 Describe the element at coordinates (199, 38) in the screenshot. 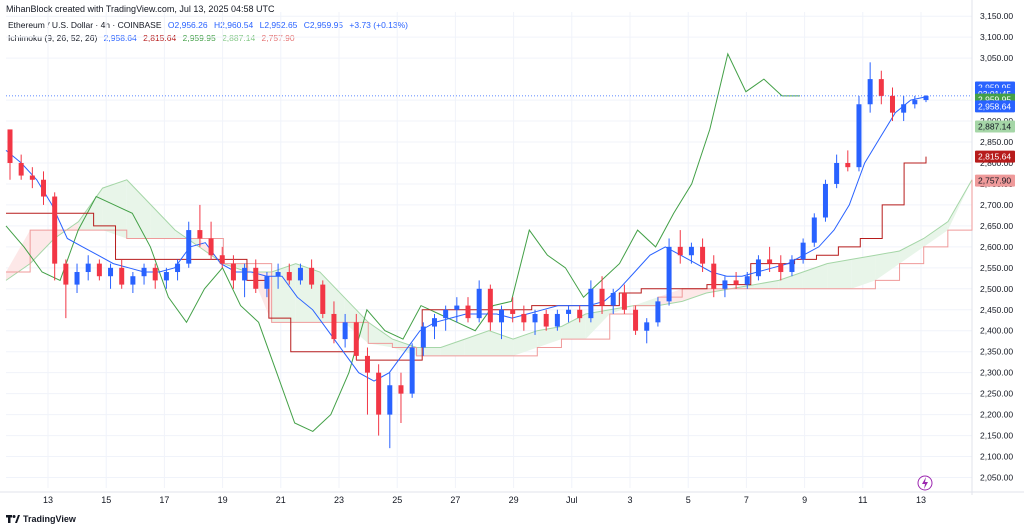

I see `lagging-value: 2,959.95` at that location.